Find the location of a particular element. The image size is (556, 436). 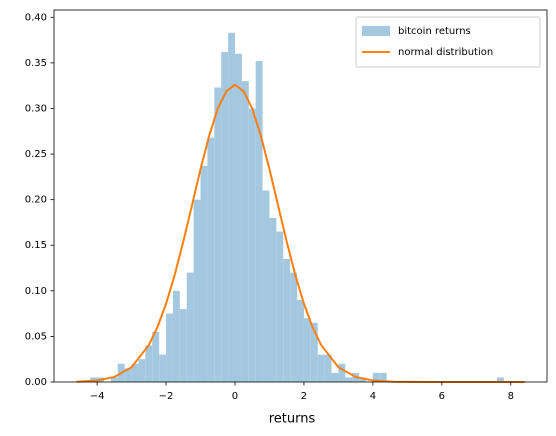

x-tick-label: 8 is located at coordinates (511, 396).